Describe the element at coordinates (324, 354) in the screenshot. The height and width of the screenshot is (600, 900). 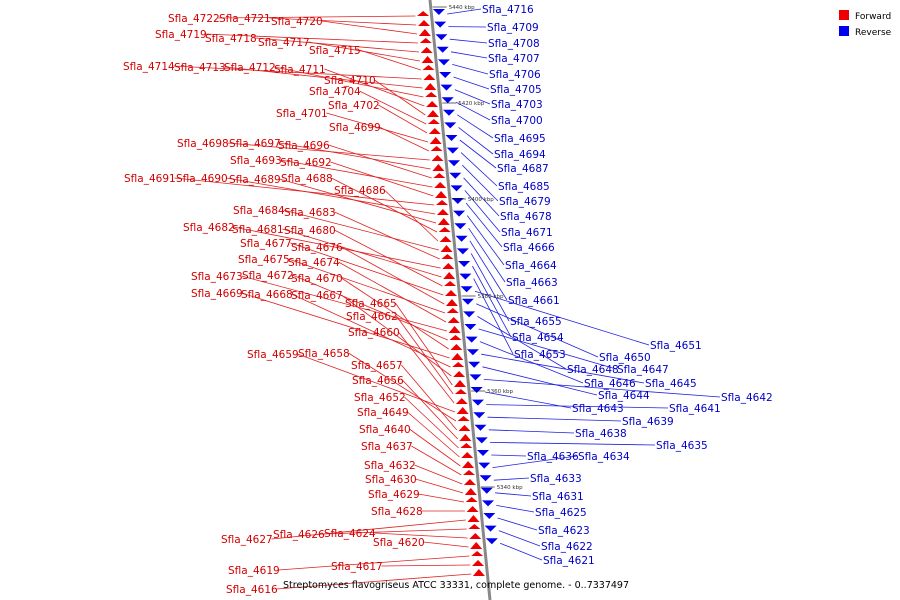
I see `gene-label: Sfla_4658` at that location.